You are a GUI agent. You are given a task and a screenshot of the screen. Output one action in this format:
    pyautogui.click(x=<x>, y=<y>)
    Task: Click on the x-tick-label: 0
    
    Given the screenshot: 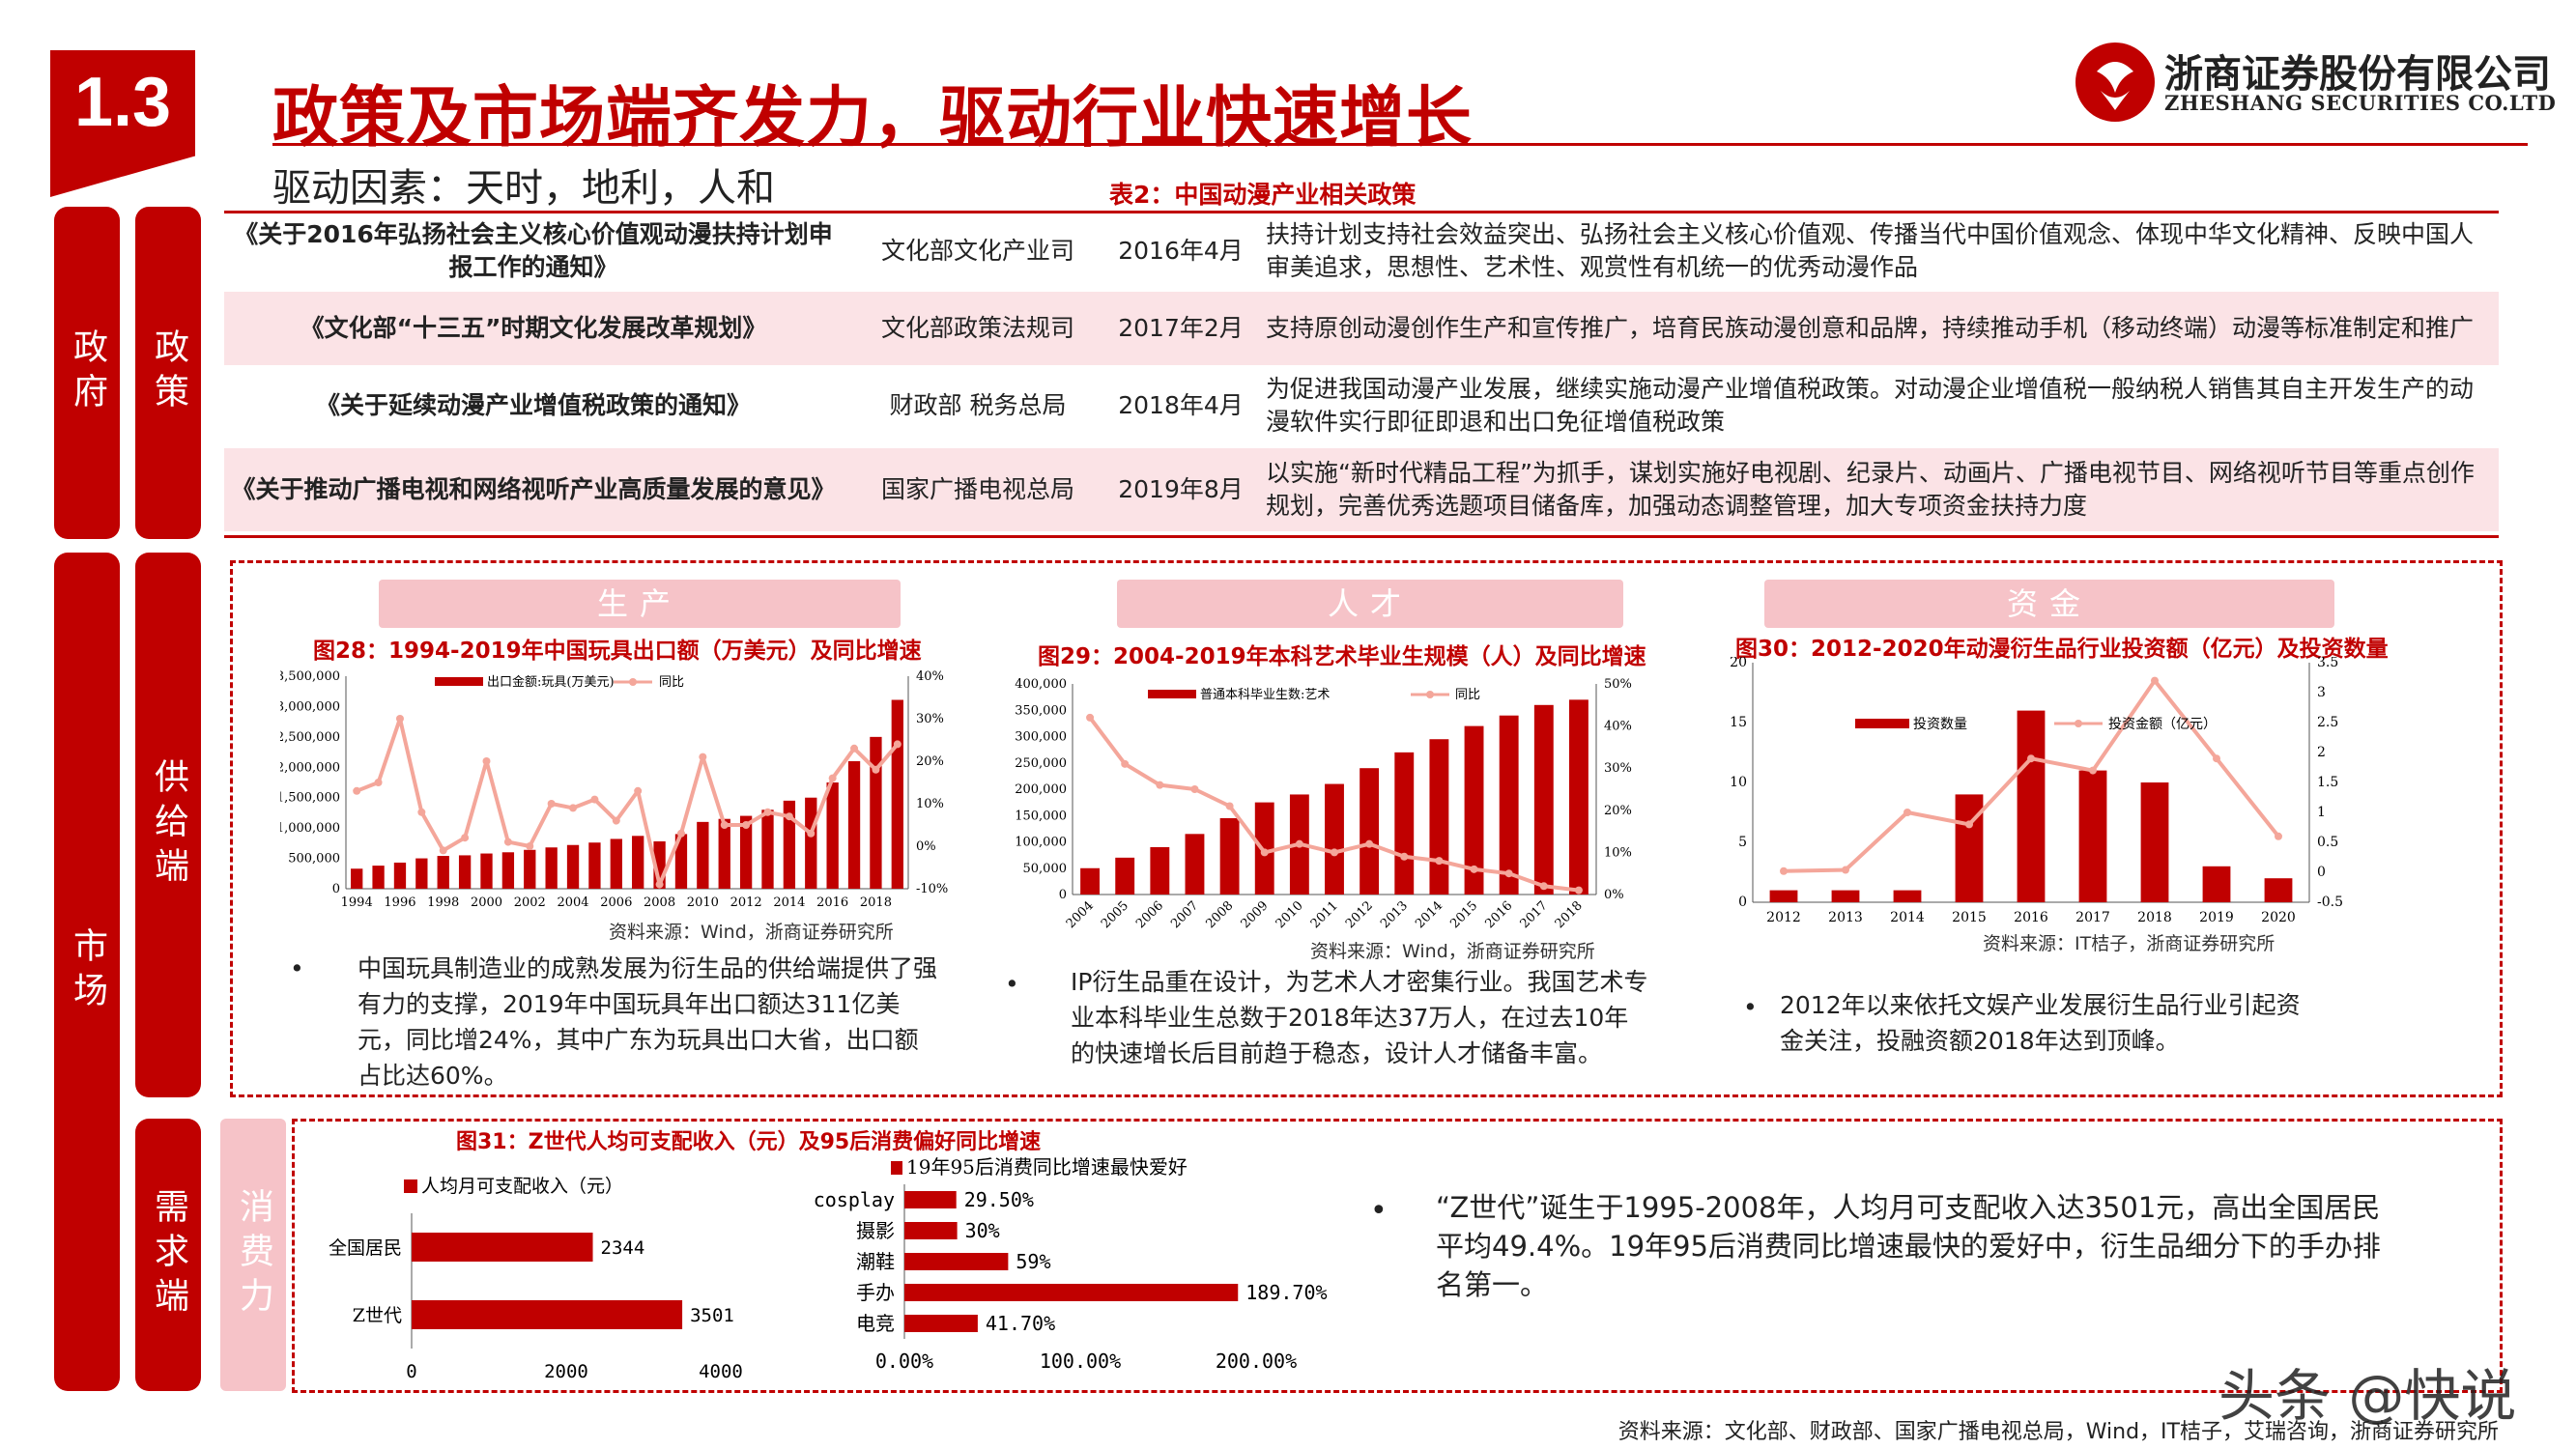 What is the action you would take?
    pyautogui.click(x=411, y=1371)
    